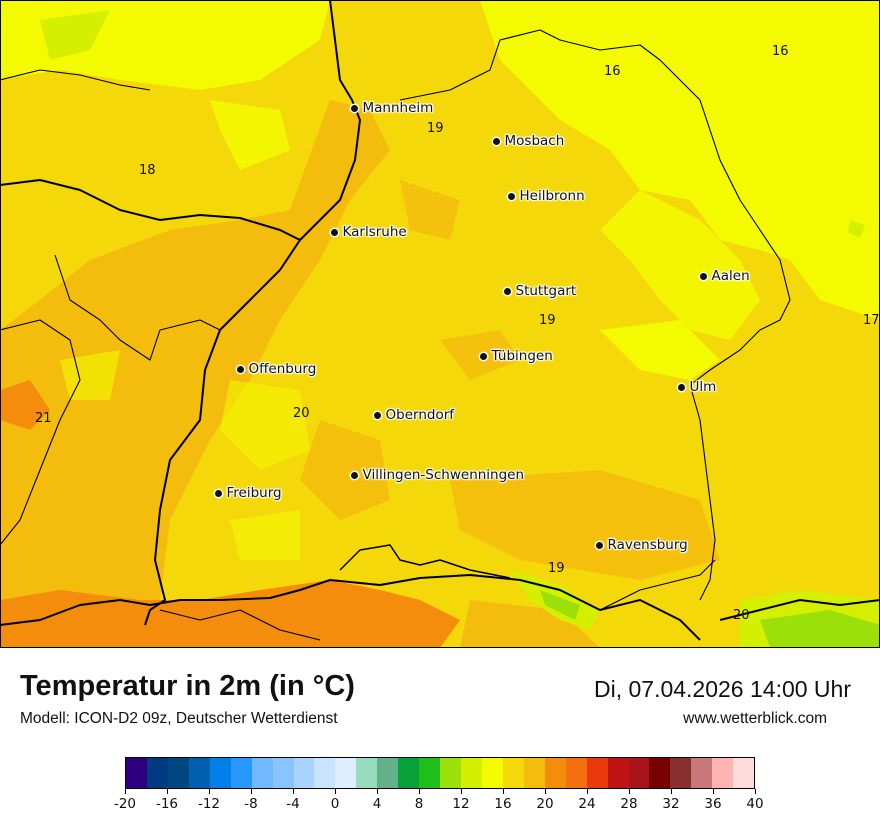 This screenshot has height=830, width=880. Describe the element at coordinates (377, 804) in the screenshot. I see `colorbar-tick-label: 4` at that location.